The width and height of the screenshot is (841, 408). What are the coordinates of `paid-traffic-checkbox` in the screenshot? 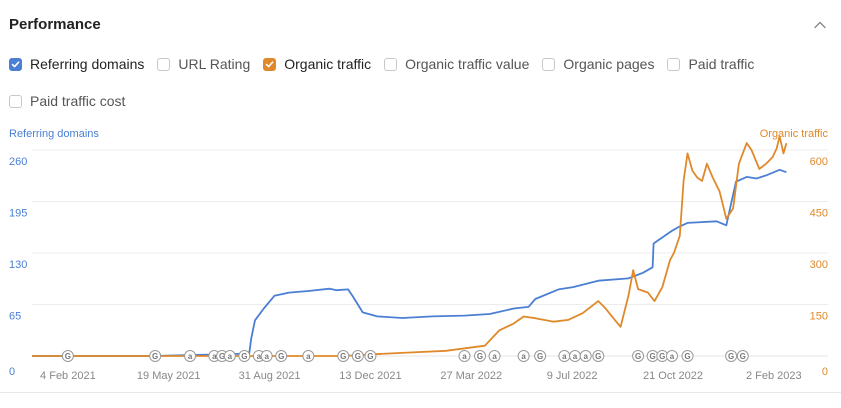 It's located at (674, 64).